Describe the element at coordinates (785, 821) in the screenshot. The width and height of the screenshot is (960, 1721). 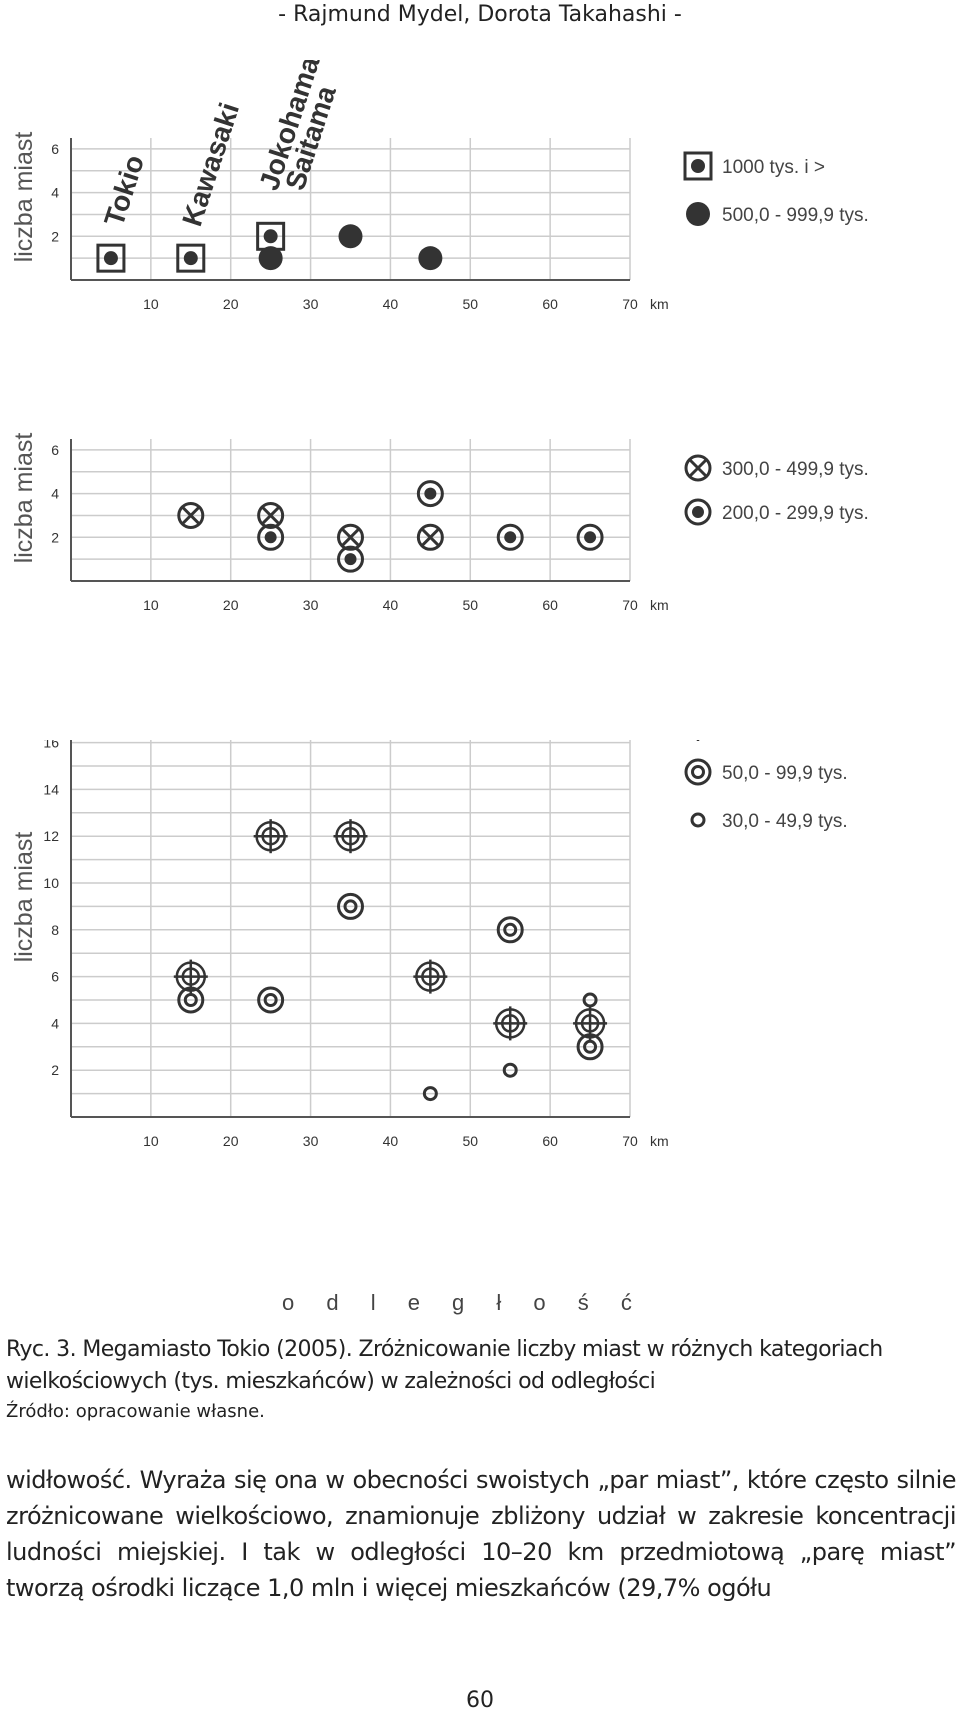
I see `legend-label: 30,0 - 49,9 tys.` at that location.